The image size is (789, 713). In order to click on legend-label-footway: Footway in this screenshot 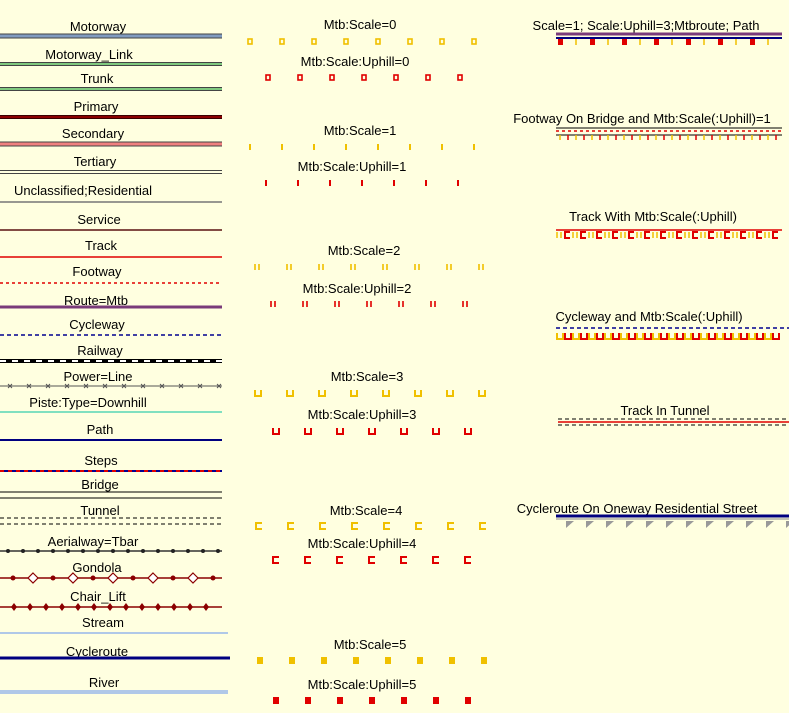, I will do `click(97, 271)`.